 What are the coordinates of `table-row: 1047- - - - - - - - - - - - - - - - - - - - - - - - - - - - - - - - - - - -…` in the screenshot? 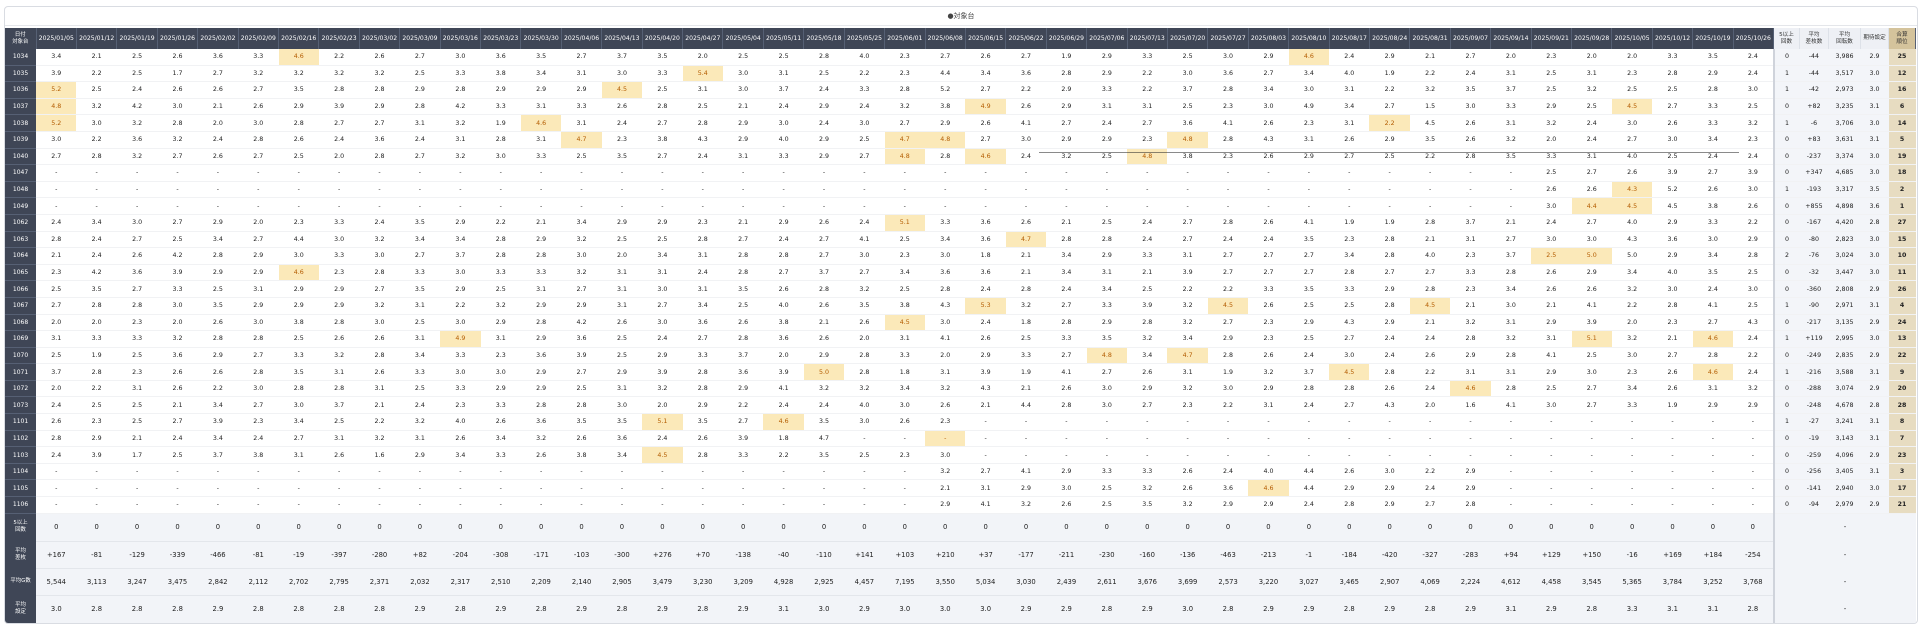 It's located at (960, 173).